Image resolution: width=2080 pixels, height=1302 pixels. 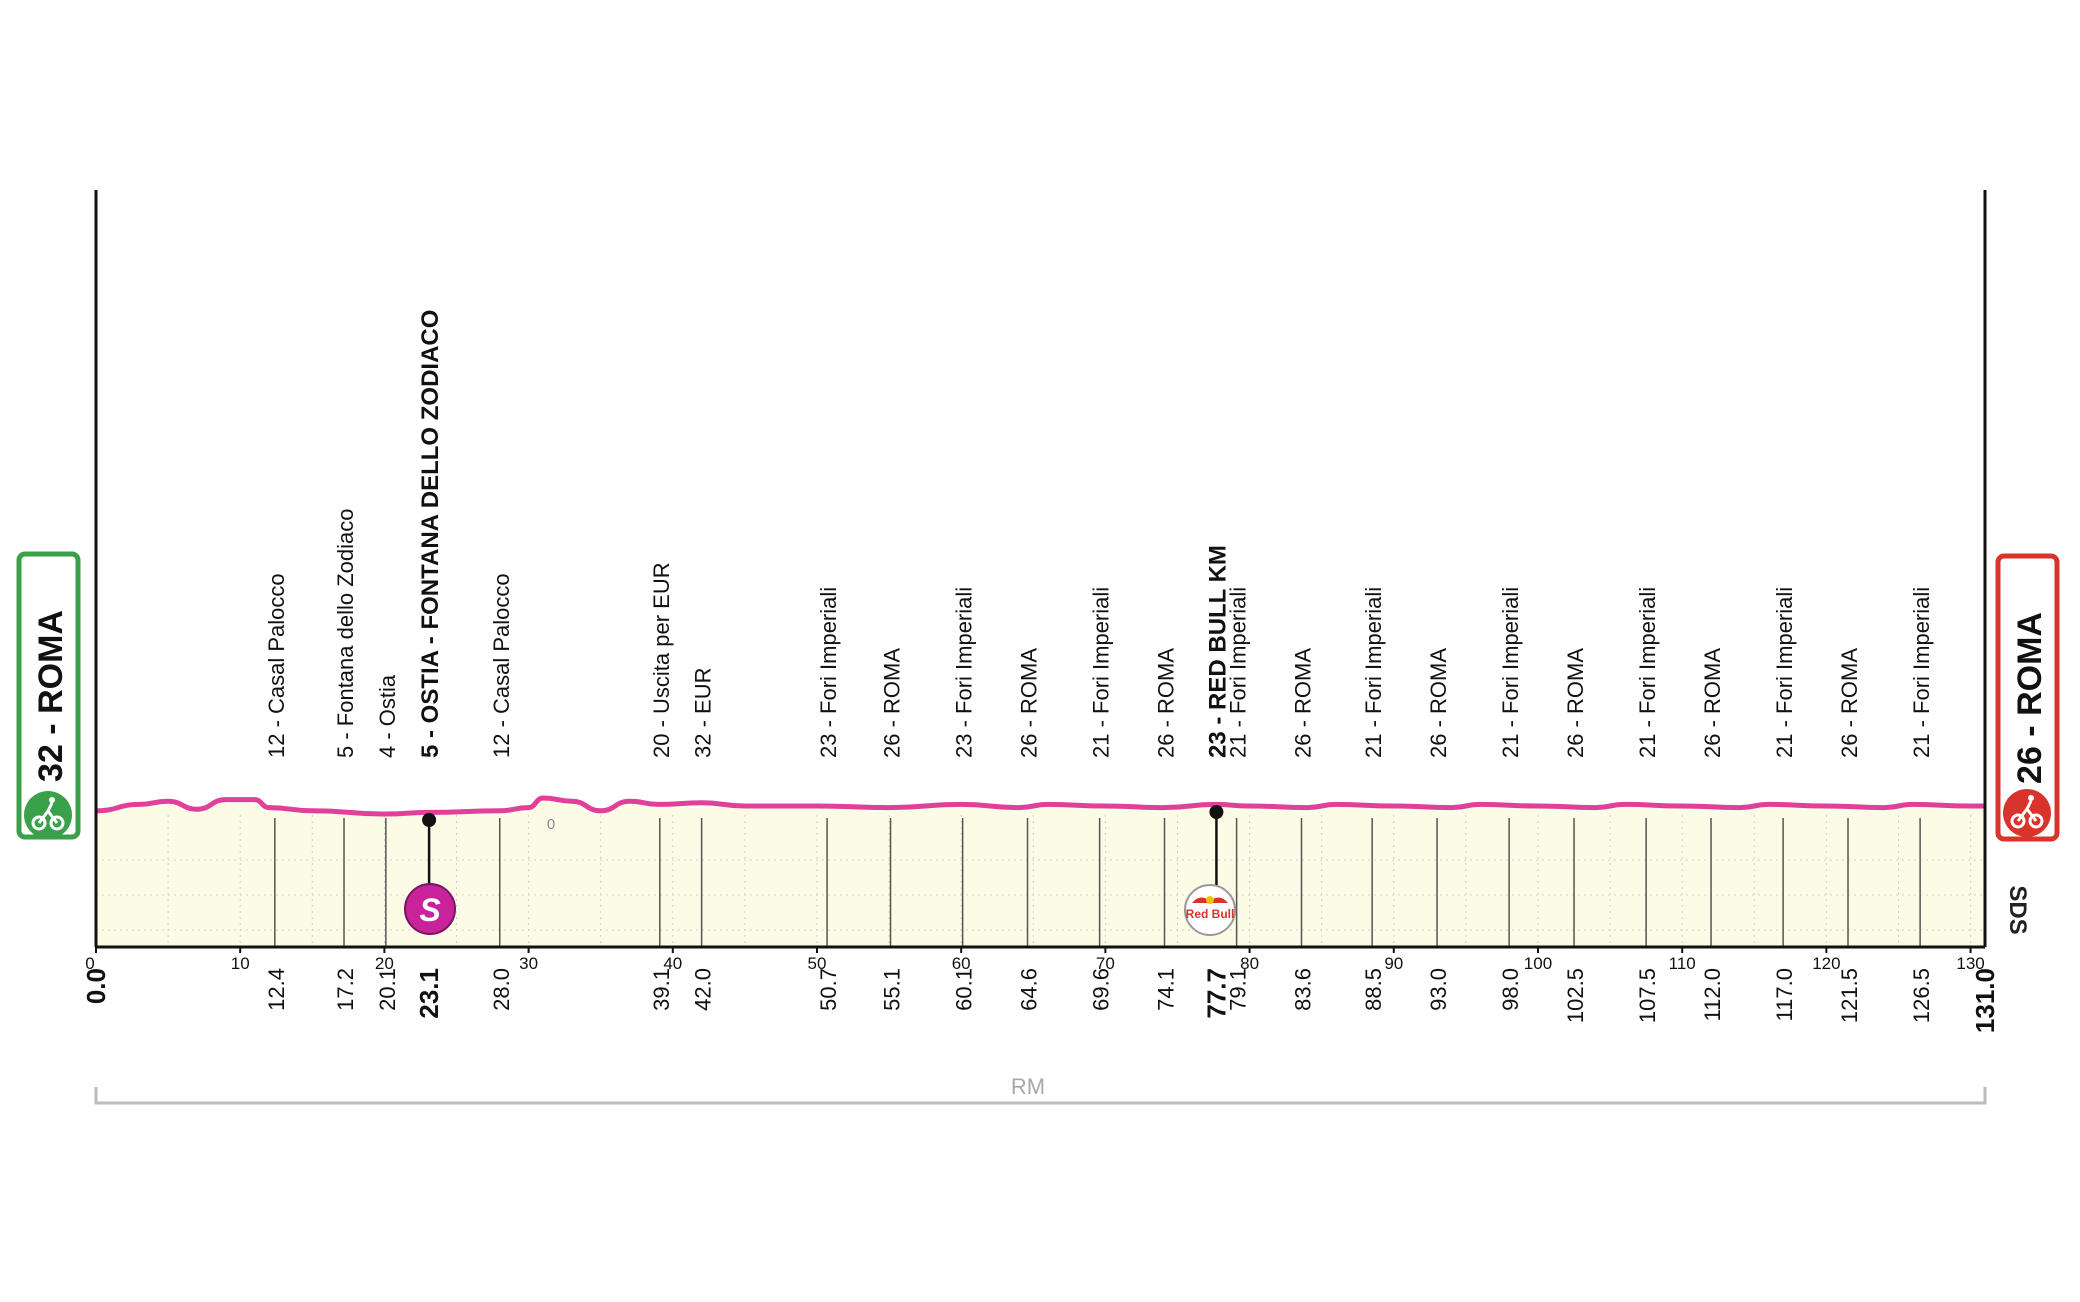 I want to click on red-bull-logo: Red Bull, so click(x=1210, y=910).